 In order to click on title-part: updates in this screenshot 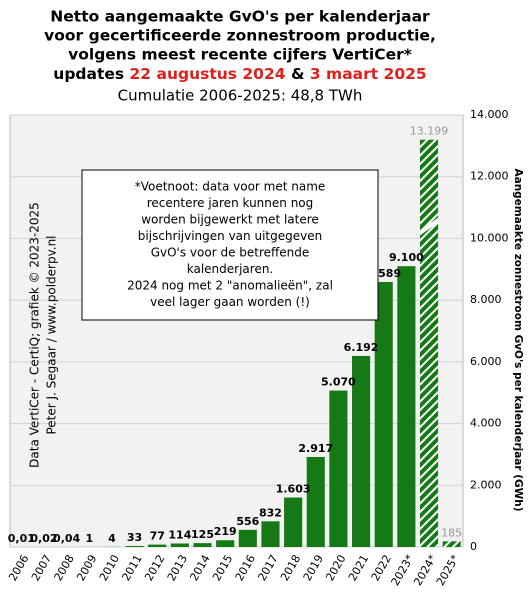, I will do `click(91, 74)`.